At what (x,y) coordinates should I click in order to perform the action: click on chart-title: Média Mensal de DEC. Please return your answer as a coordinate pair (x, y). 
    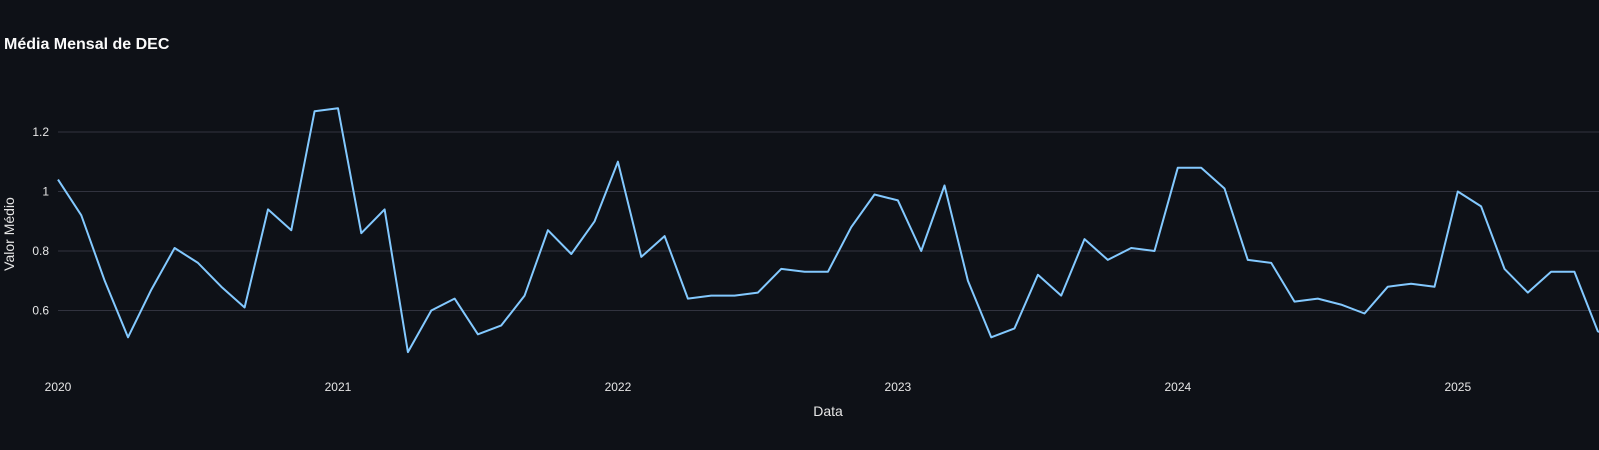
    Looking at the image, I should click on (87, 44).